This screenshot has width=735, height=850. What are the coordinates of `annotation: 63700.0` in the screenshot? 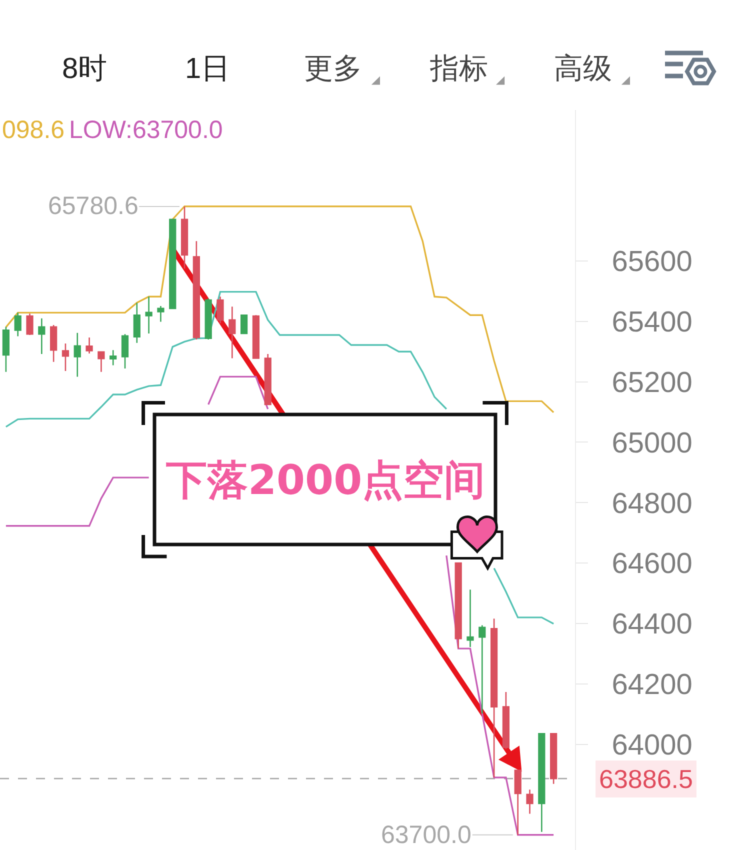 It's located at (426, 835).